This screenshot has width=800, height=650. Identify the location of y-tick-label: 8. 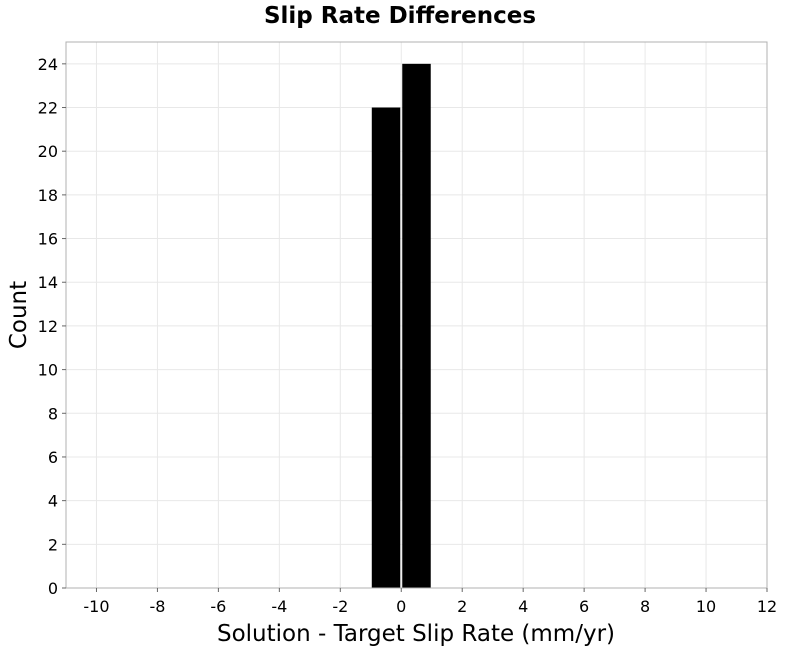
(53, 413).